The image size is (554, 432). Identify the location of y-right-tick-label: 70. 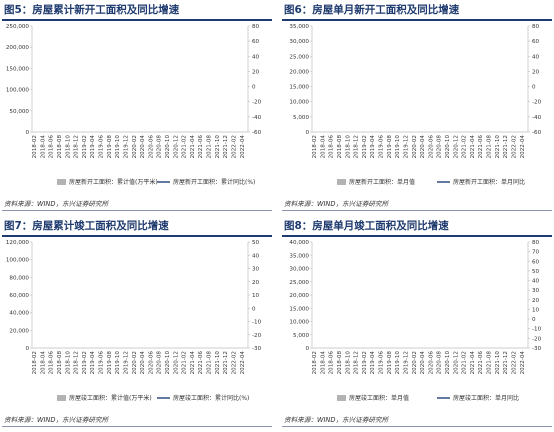
(536, 253).